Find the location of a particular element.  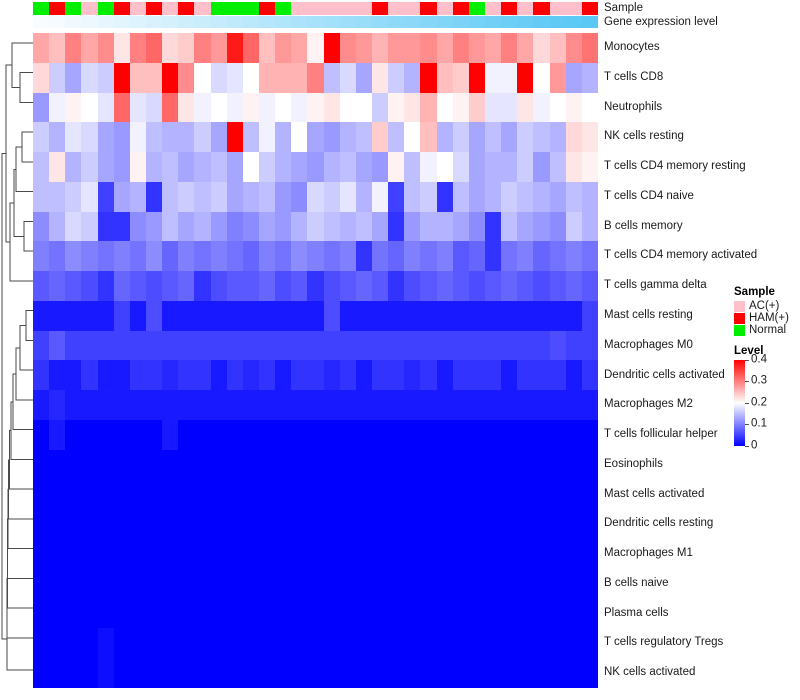

sample-legend: Sample AC(+) HAM(+) Normal is located at coordinates (767, 310).